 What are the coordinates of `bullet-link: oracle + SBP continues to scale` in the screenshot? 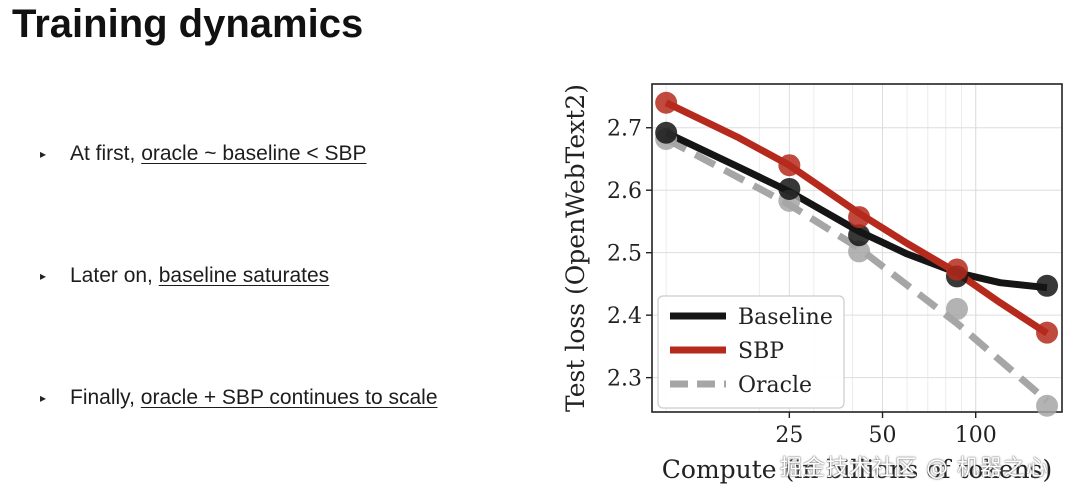 It's located at (289, 397).